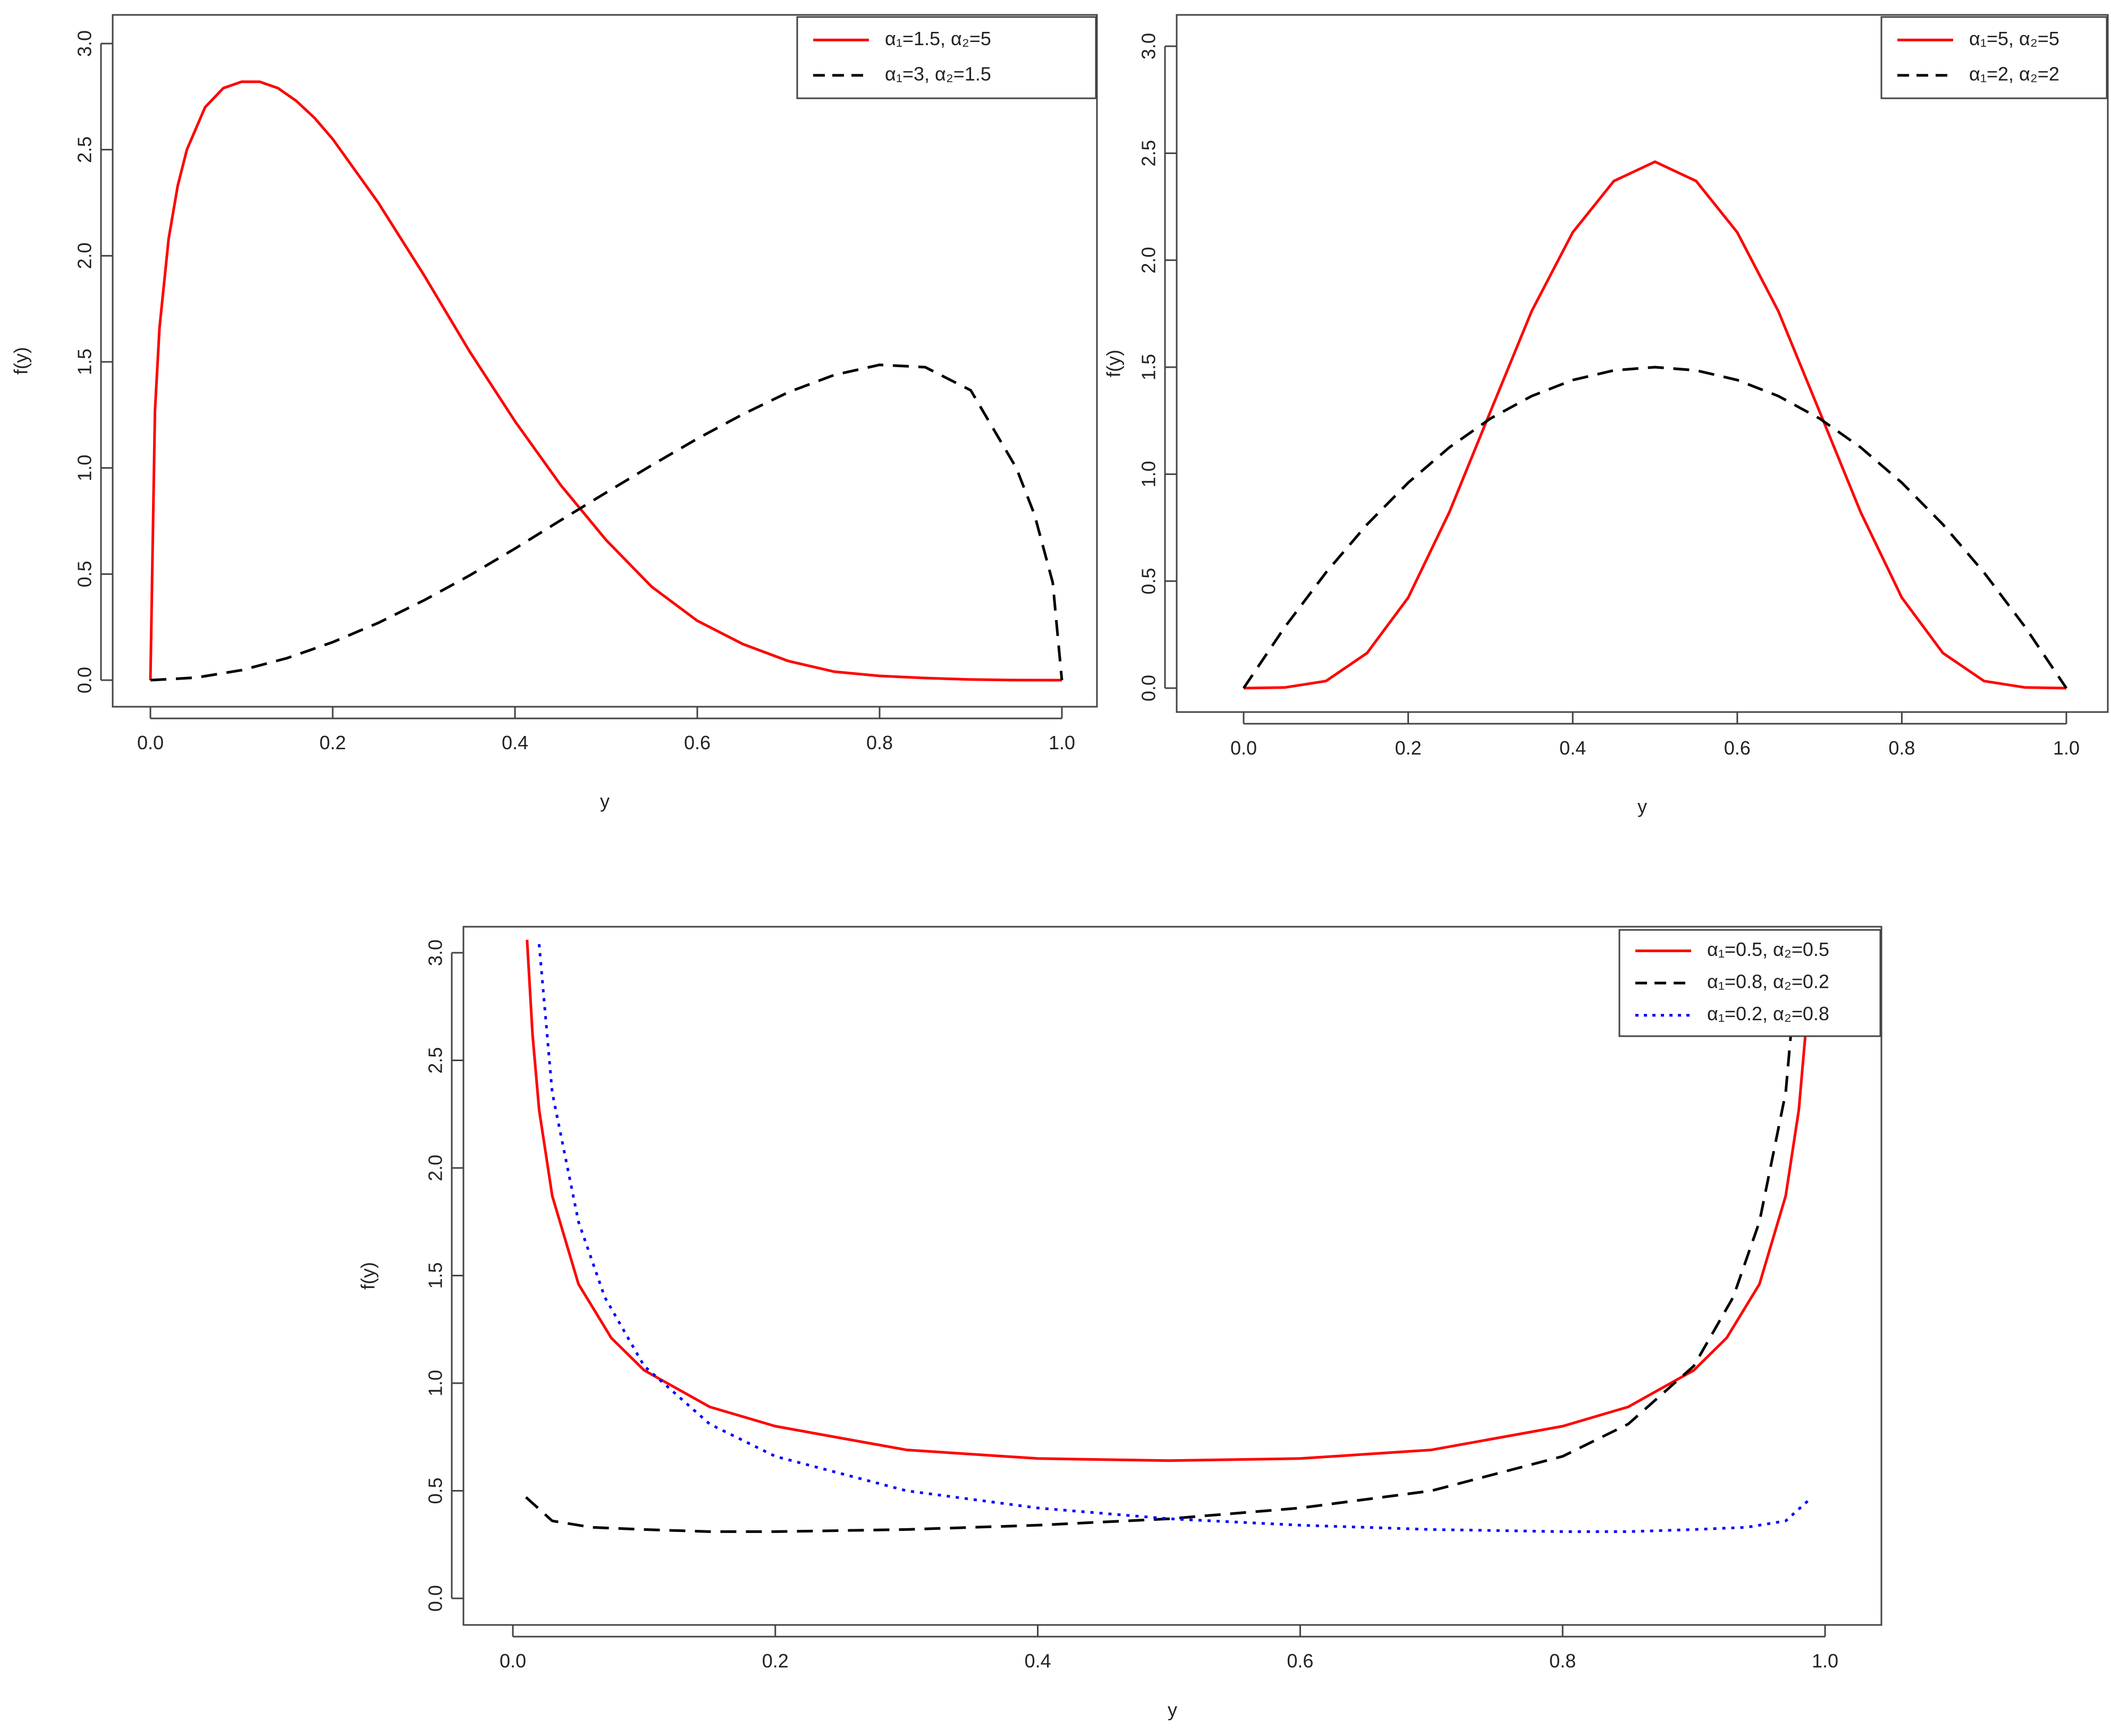 The image size is (2111, 1736). What do you see at coordinates (2014, 38) in the screenshot?
I see `legend-label: α₁=5, α₂=5` at bounding box center [2014, 38].